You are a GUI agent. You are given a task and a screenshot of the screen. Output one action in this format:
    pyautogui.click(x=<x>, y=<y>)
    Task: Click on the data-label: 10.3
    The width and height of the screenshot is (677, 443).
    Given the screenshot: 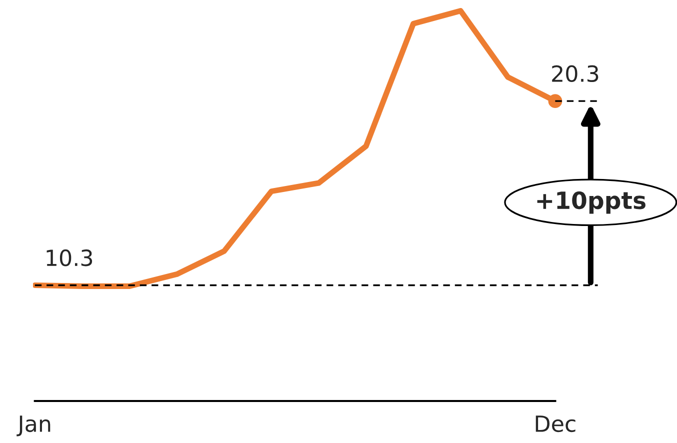 What is the action you would take?
    pyautogui.click(x=69, y=257)
    